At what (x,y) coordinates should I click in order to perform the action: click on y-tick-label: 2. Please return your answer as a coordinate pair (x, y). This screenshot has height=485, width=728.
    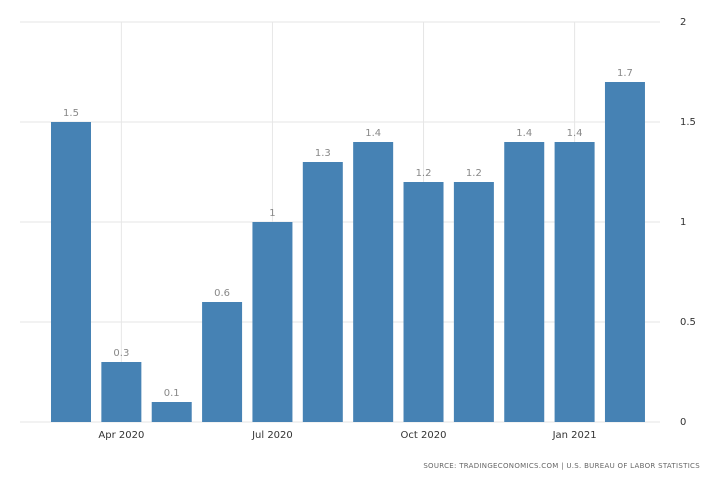
    Looking at the image, I should click on (683, 22).